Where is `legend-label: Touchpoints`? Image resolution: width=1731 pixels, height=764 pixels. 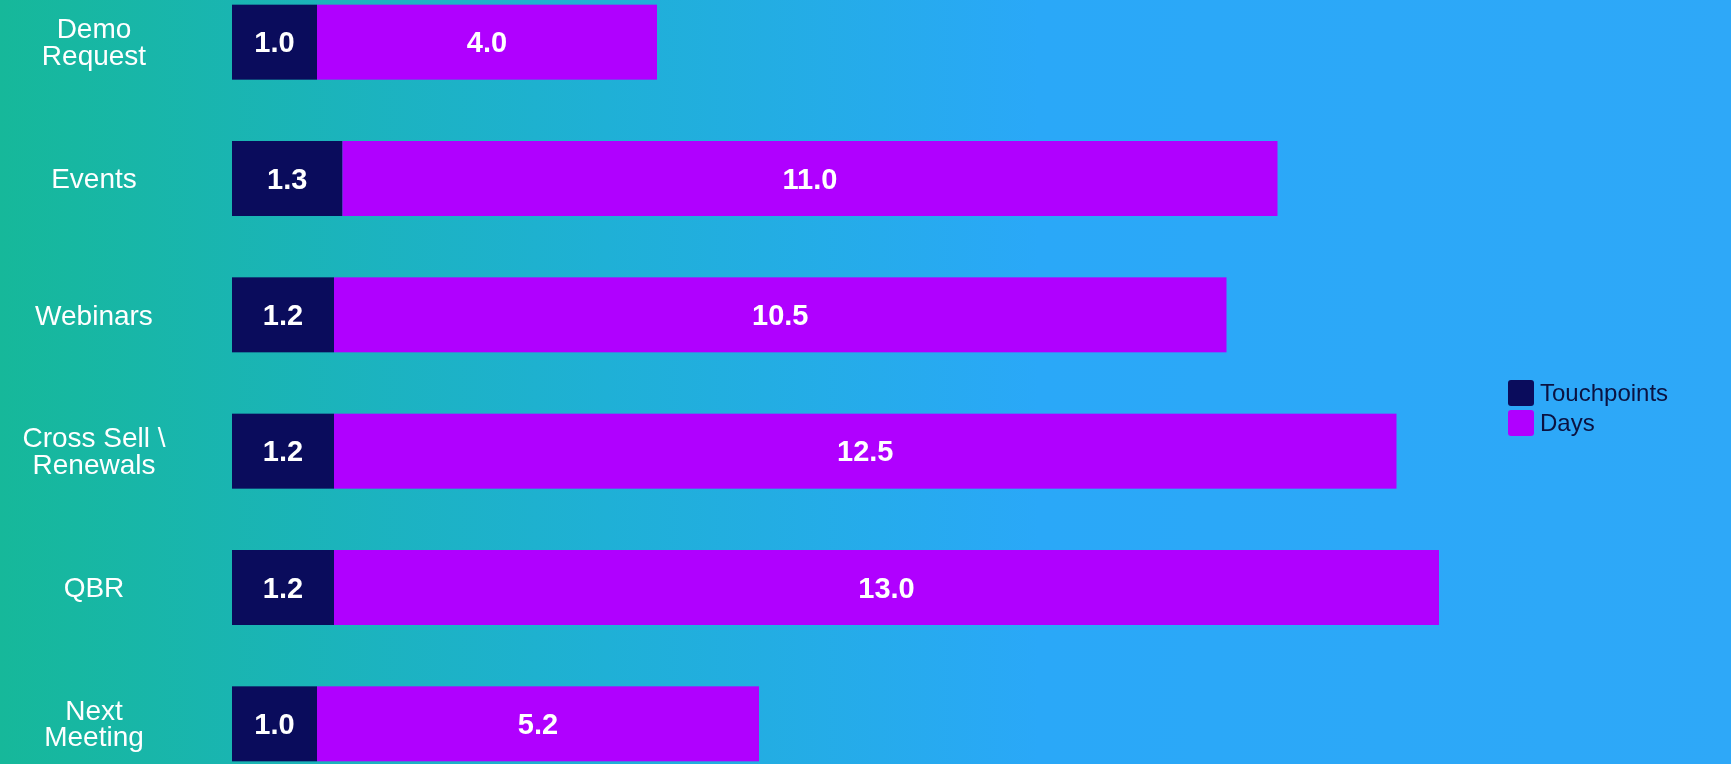 legend-label: Touchpoints is located at coordinates (1604, 393).